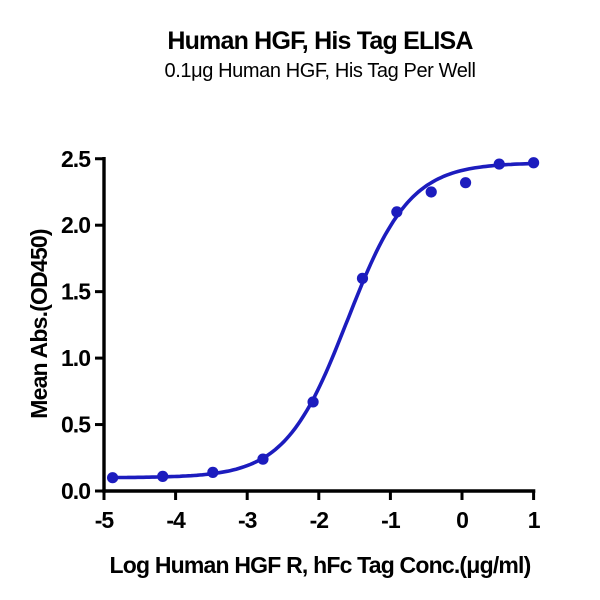  I want to click on x-tick-label: -4, so click(176, 520).